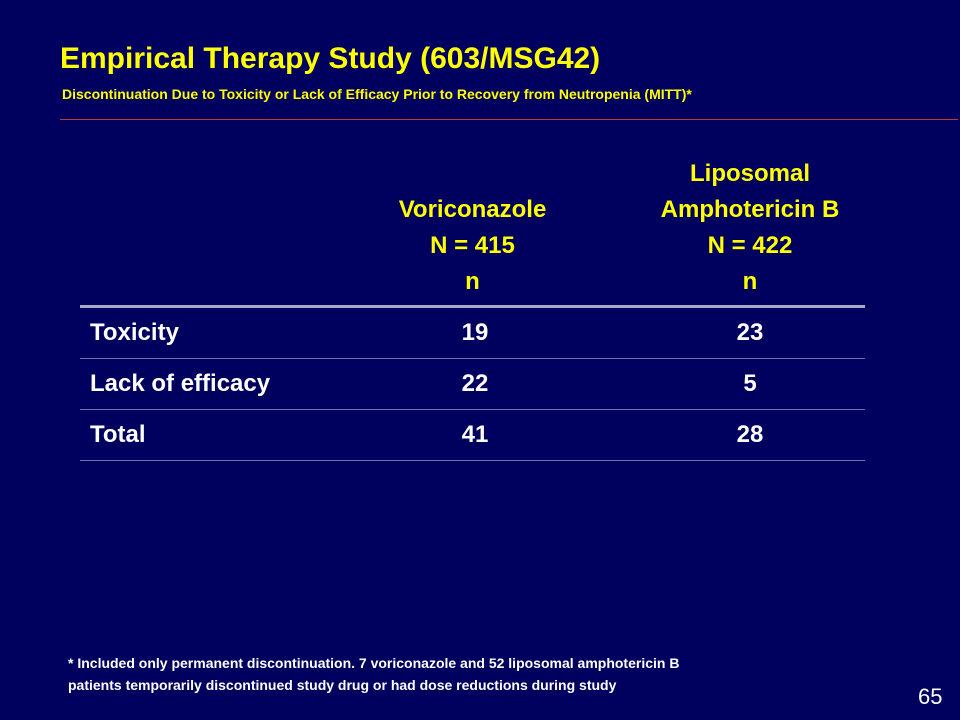 The image size is (960, 720). I want to click on cell-liposomal-amphotericin-b: 5, so click(750, 383).